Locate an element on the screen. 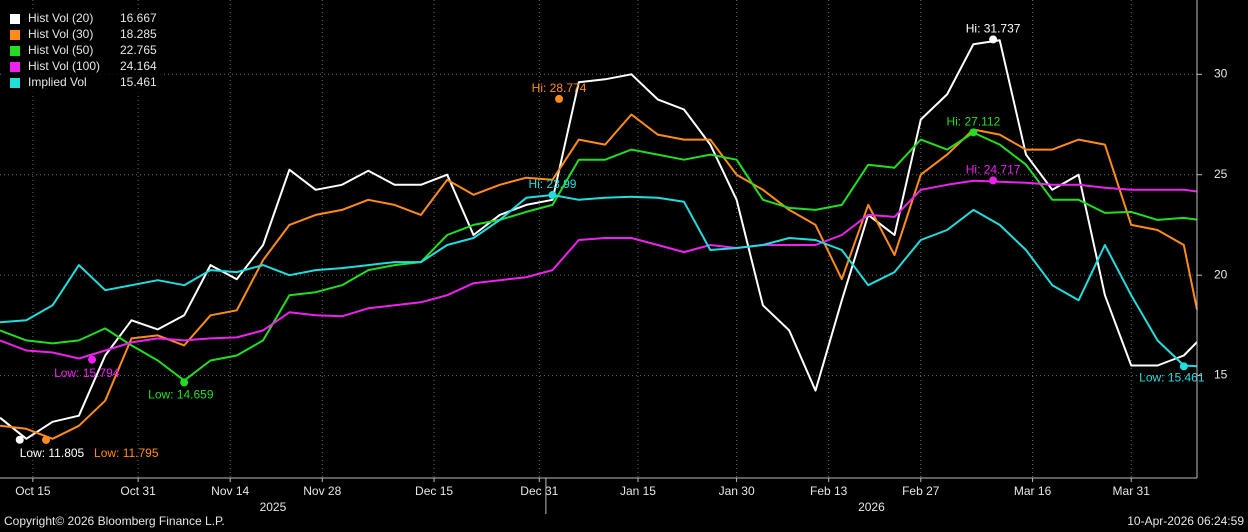 Image resolution: width=1248 pixels, height=532 pixels. legend-label: Hist Vol (50) is located at coordinates (60, 50).